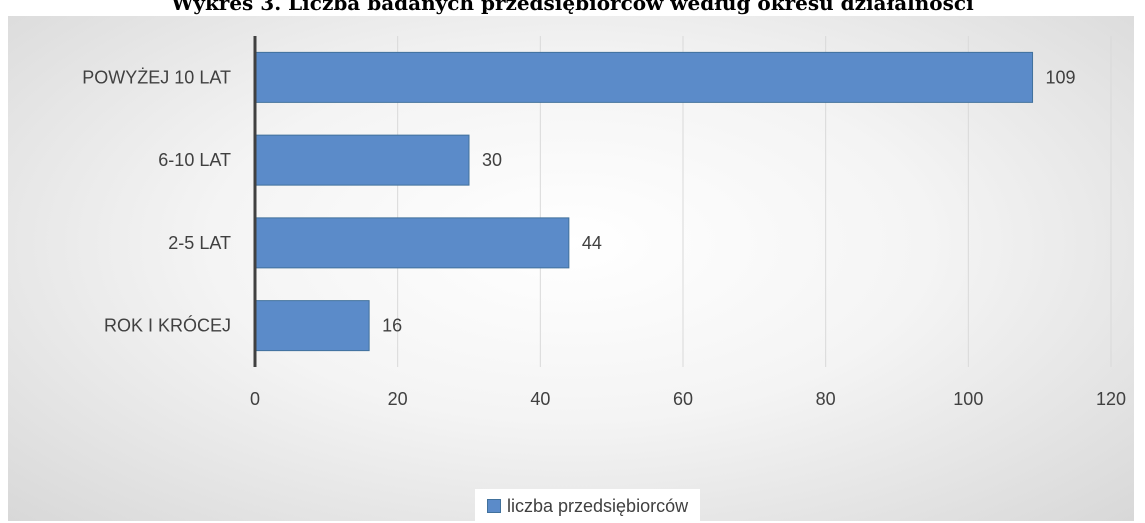 This screenshot has width=1145, height=523. Describe the element at coordinates (255, 399) in the screenshot. I see `x-tick-label: 0` at that location.